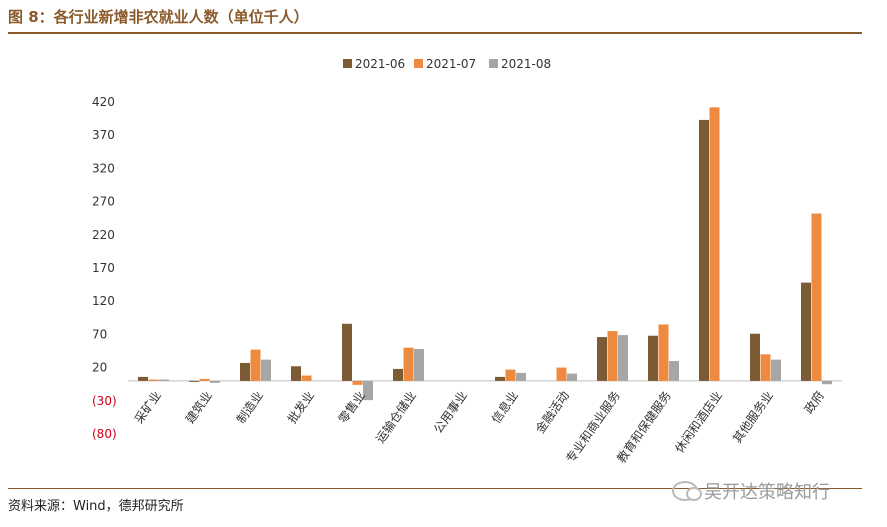 The width and height of the screenshot is (887, 527). What do you see at coordinates (767, 492) in the screenshot?
I see `watermark-text: 吴开达策略知行` at bounding box center [767, 492].